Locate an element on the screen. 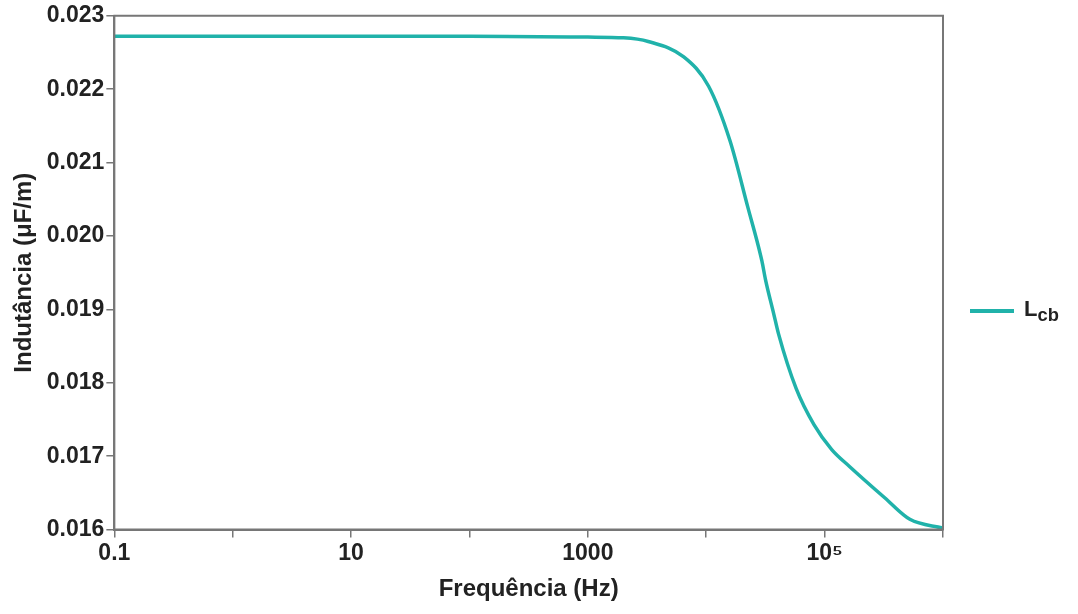 This screenshot has width=1078, height=614. y-tick-label: 0.017 is located at coordinates (75, 454).